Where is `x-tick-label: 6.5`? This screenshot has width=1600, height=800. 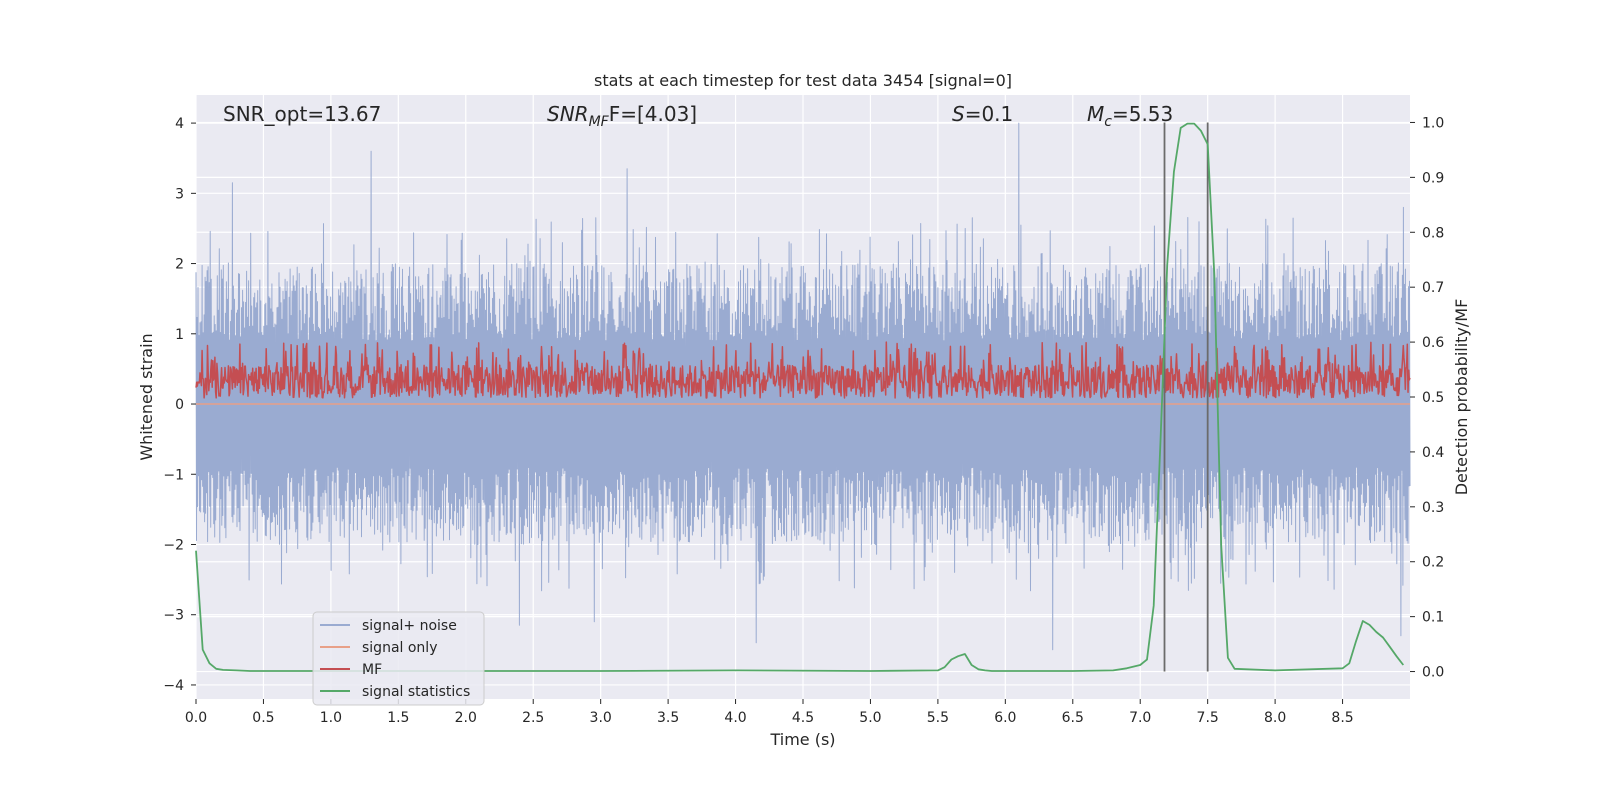
x-tick-label: 6.5 is located at coordinates (1073, 718).